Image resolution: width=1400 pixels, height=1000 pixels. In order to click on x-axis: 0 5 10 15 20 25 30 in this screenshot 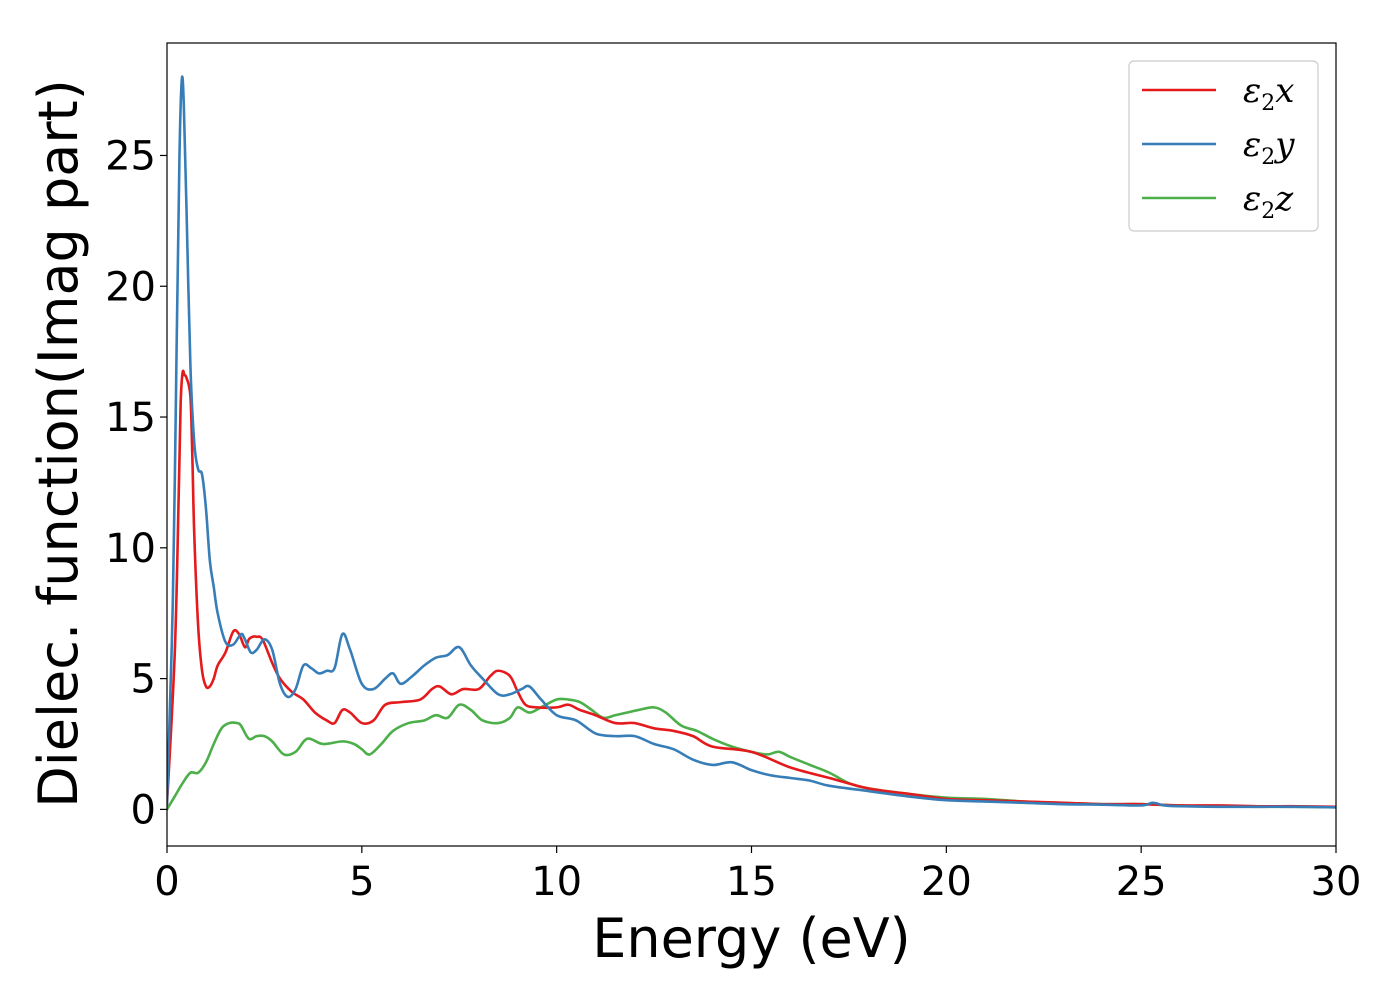, I will do `click(757, 875)`.